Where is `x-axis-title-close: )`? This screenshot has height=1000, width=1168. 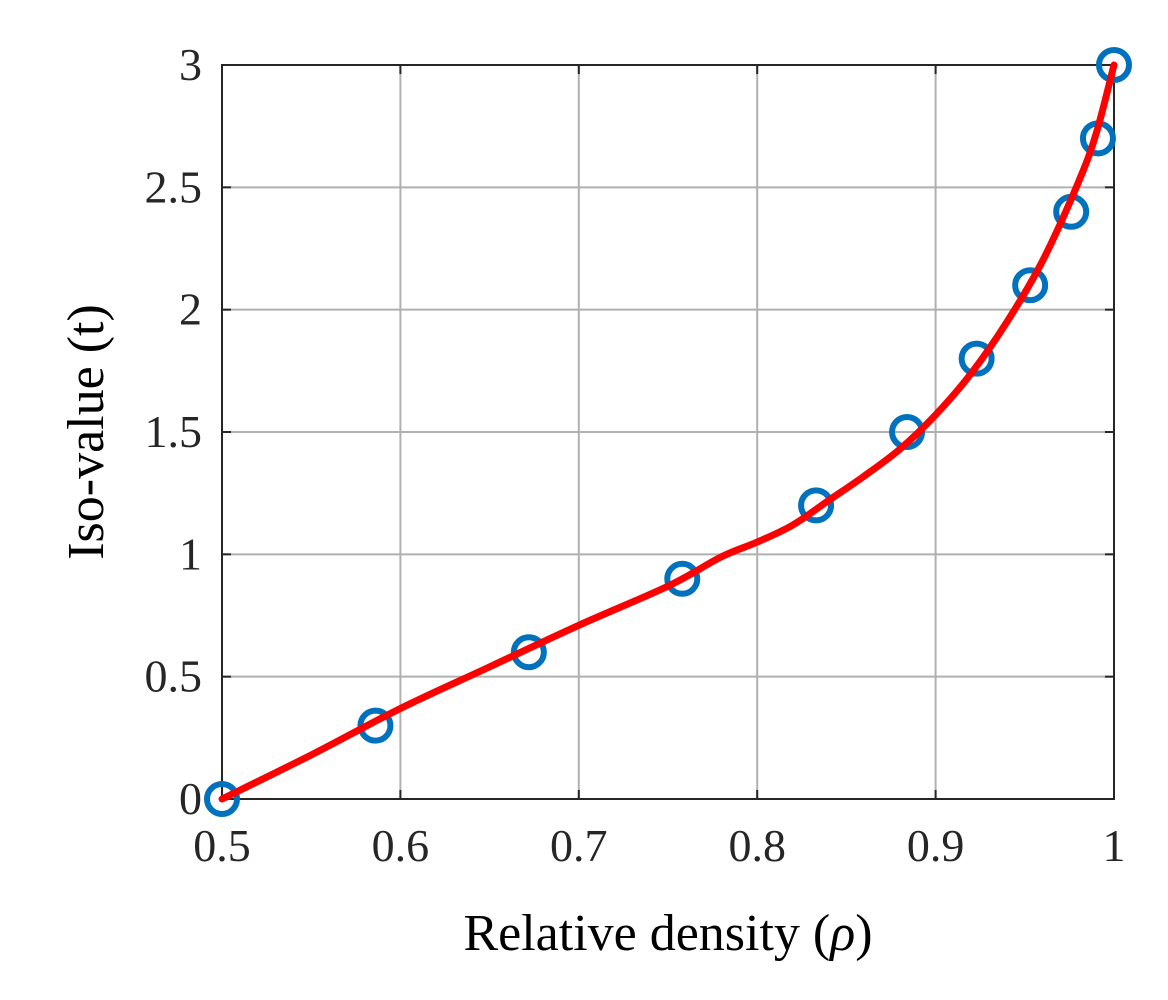 x-axis-title-close: ) is located at coordinates (863, 933).